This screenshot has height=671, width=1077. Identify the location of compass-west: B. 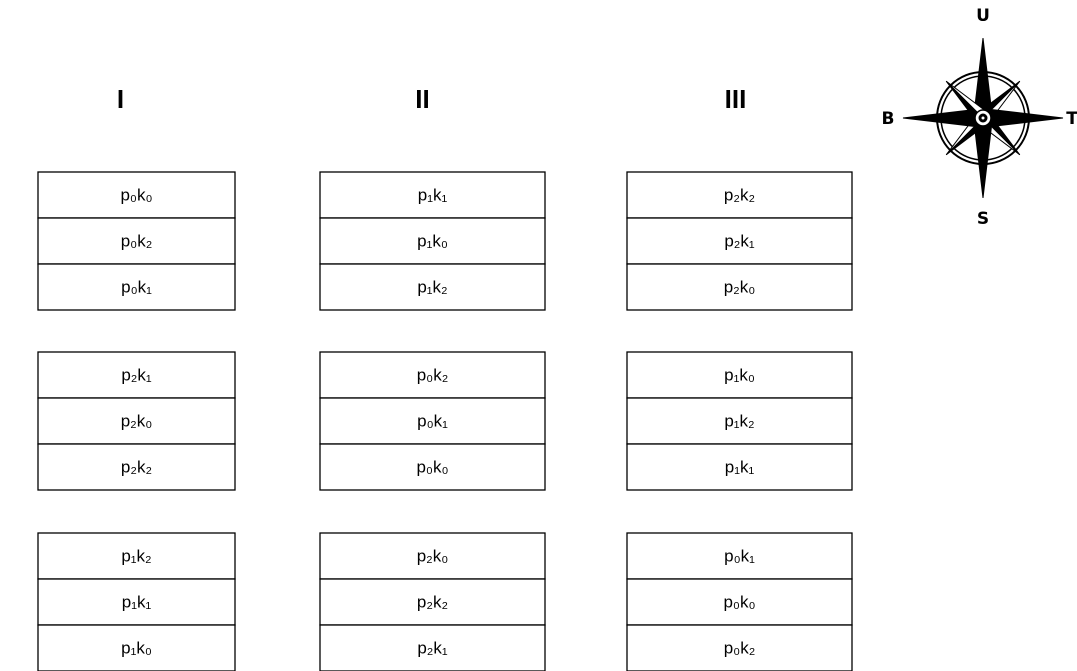
(888, 119).